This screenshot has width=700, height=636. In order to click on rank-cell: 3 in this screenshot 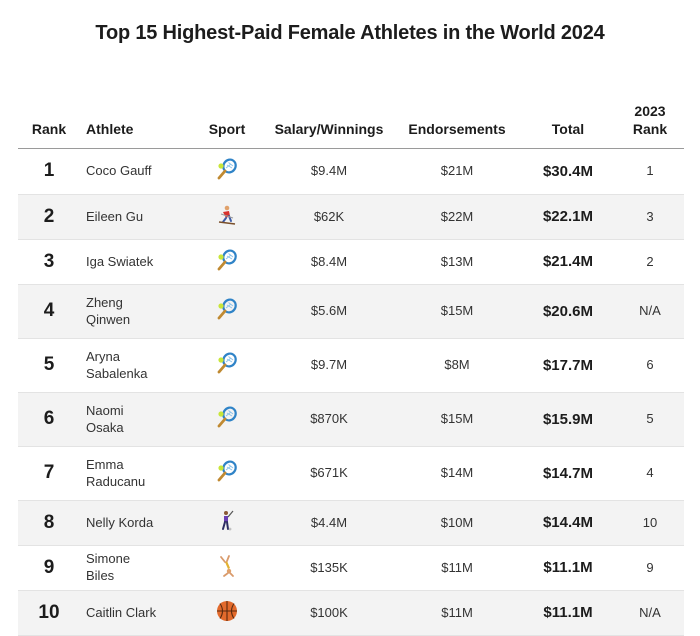, I will do `click(49, 262)`.